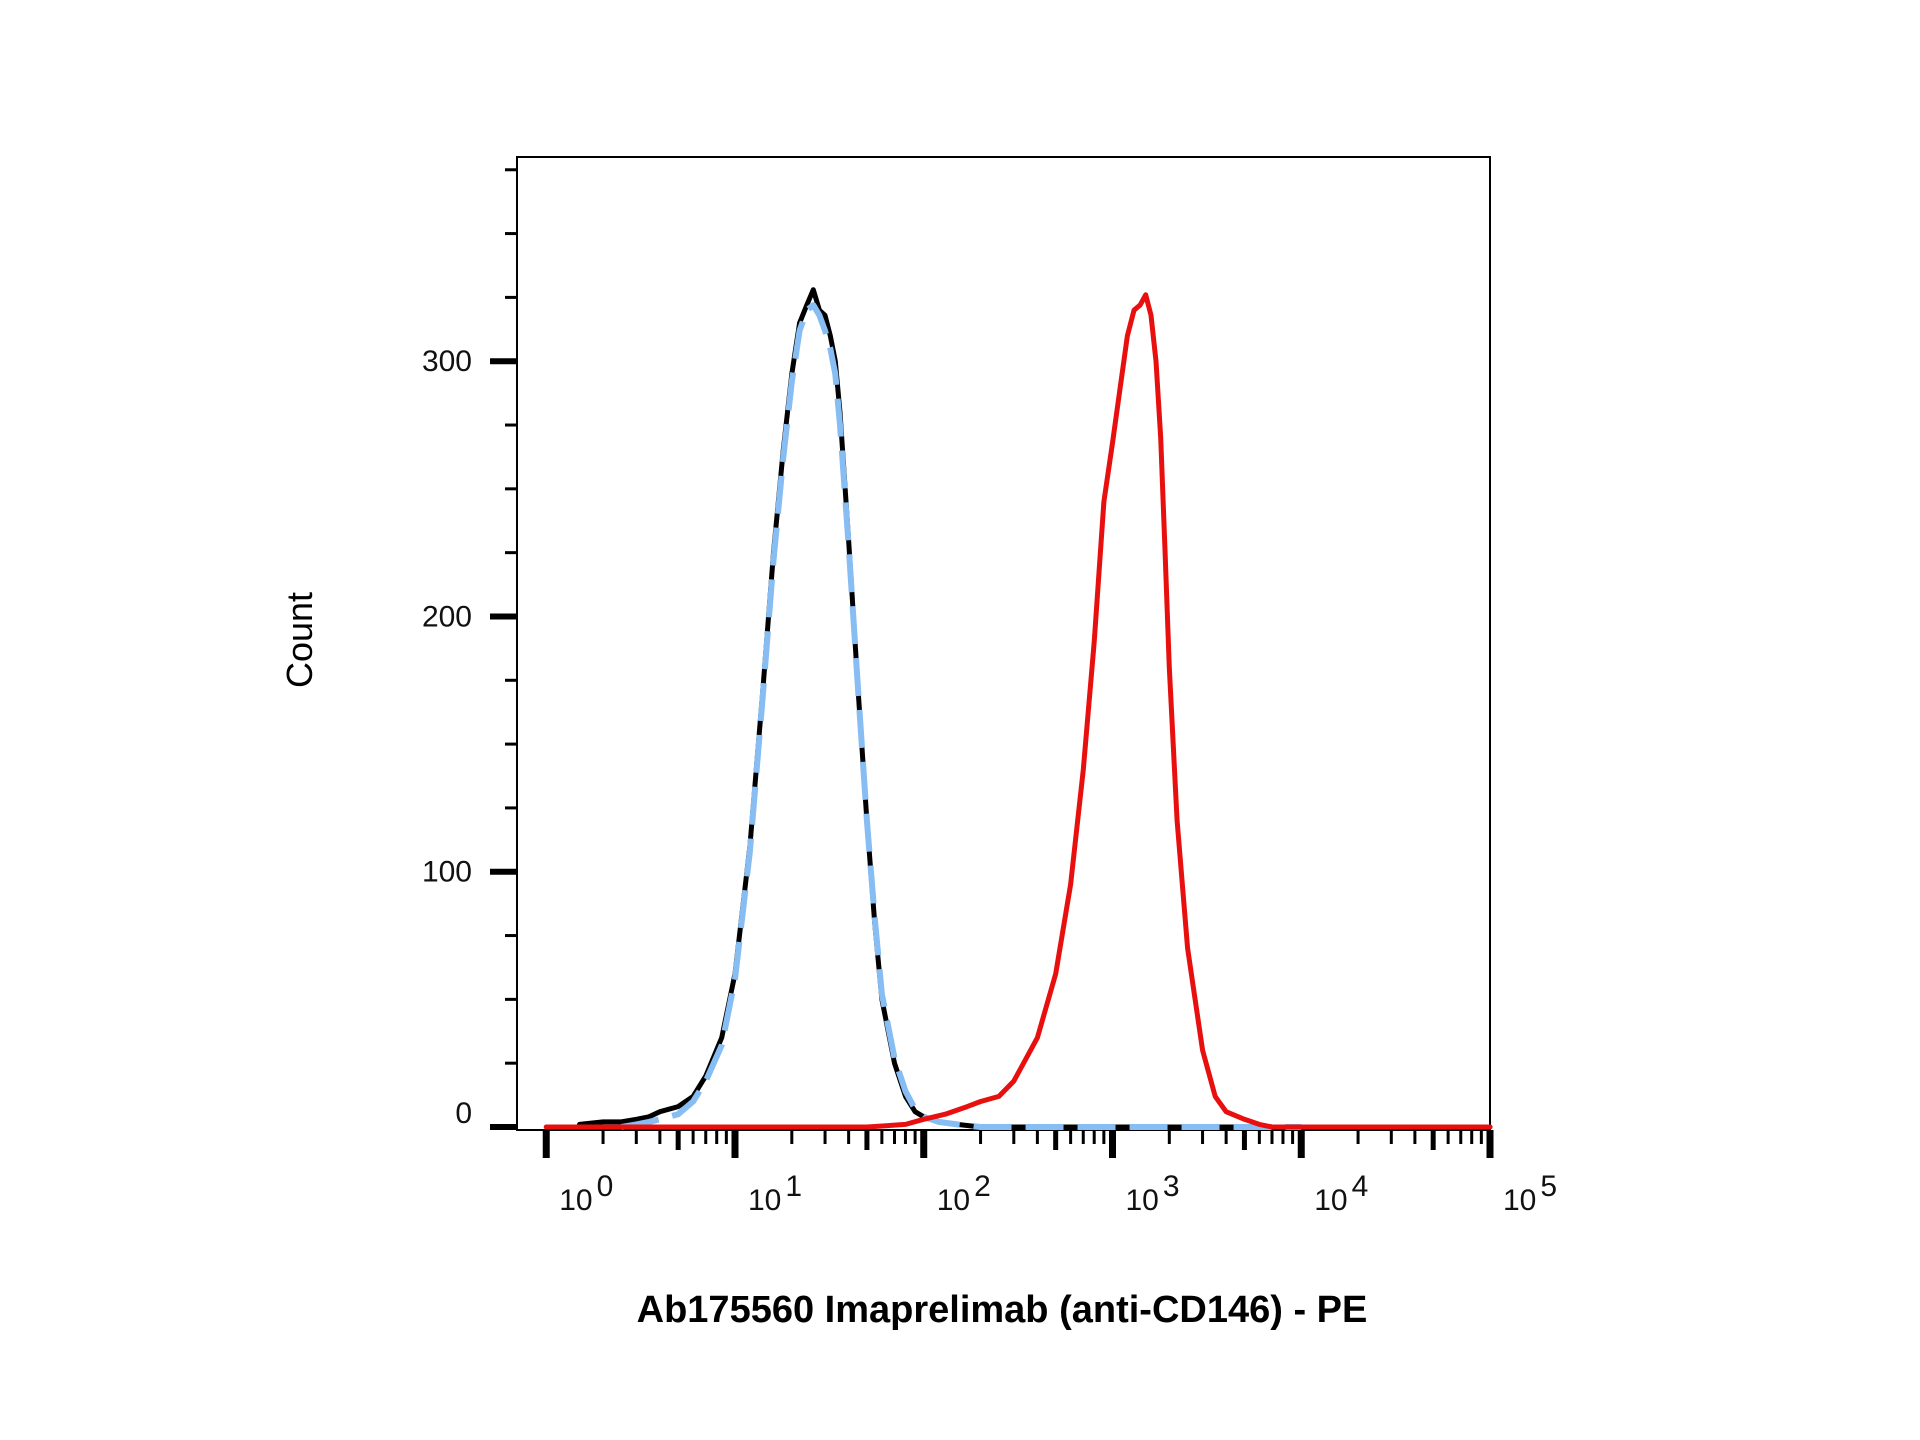 This screenshot has width=1920, height=1440. I want to click on y-tick-label: 200, so click(447, 616).